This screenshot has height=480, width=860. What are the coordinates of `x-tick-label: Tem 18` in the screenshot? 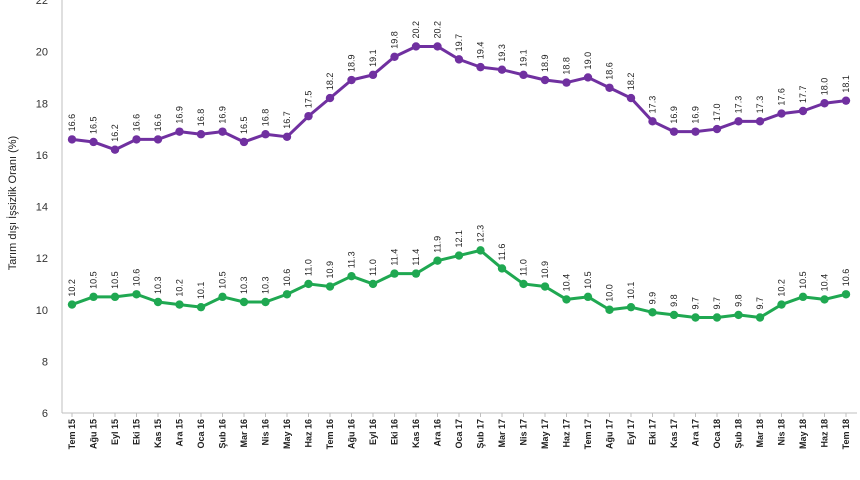 It's located at (846, 434).